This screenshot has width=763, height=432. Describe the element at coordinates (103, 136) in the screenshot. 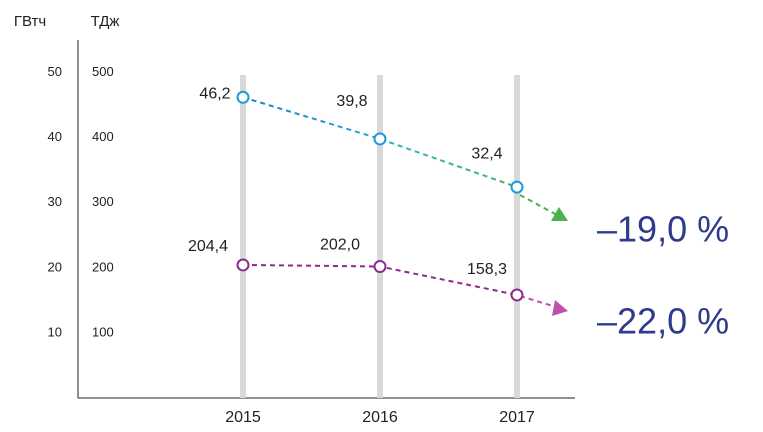

I see `y2-tick-label: 400` at that location.